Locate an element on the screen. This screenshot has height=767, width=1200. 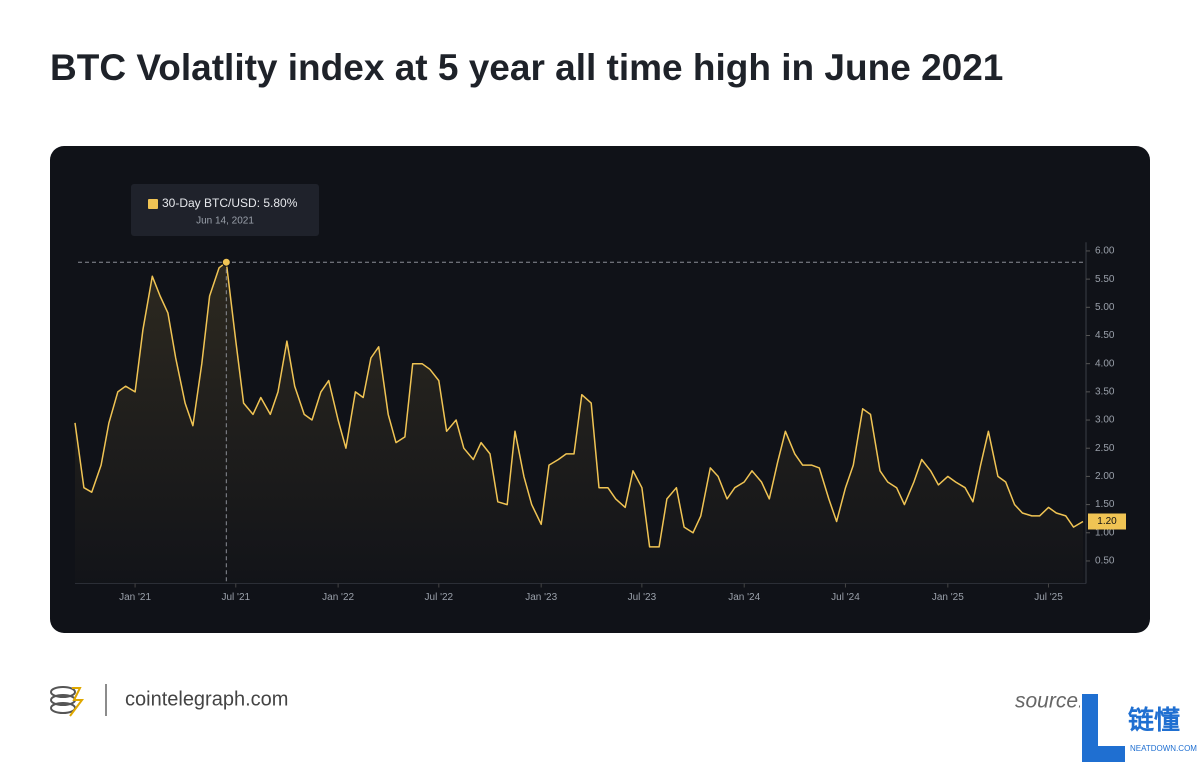
y-tick-label: 1.00 is located at coordinates (1105, 532).